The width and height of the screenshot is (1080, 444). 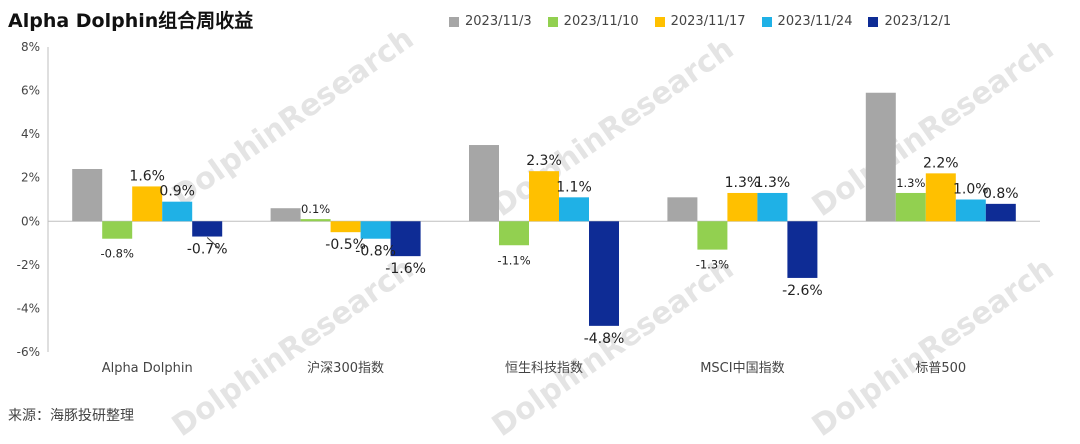 What do you see at coordinates (513, 260) in the screenshot?
I see `data-label: -1.1%` at bounding box center [513, 260].